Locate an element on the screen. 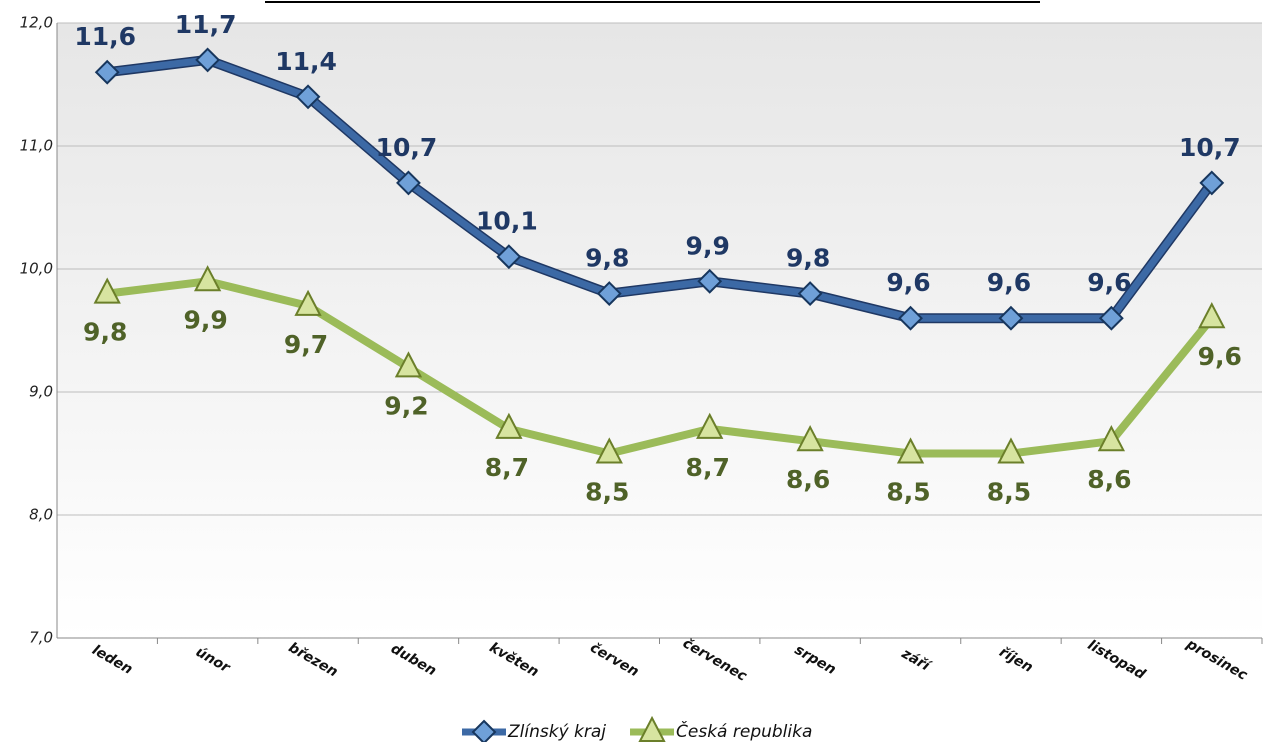  y-tick-label: 7,0 is located at coordinates (41, 638).